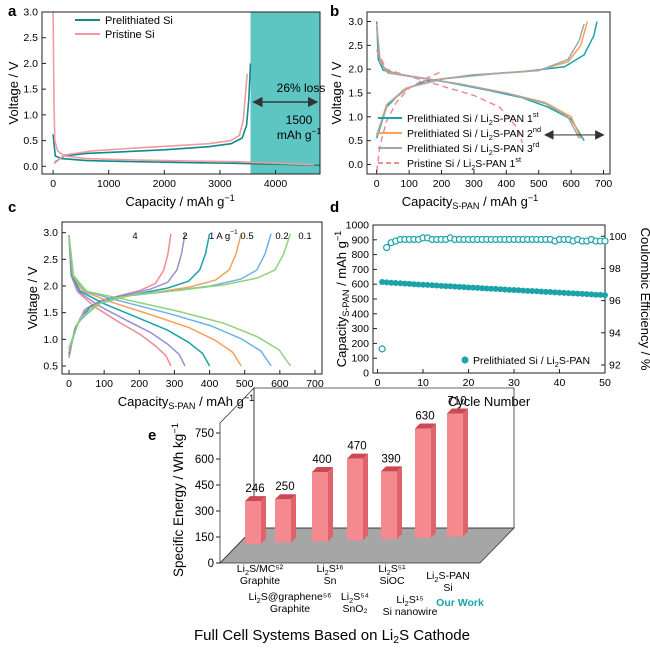  Describe the element at coordinates (644, 299) in the screenshot. I see `panel-d-y2-axis-label: Coulombic Efficiency / %` at that location.